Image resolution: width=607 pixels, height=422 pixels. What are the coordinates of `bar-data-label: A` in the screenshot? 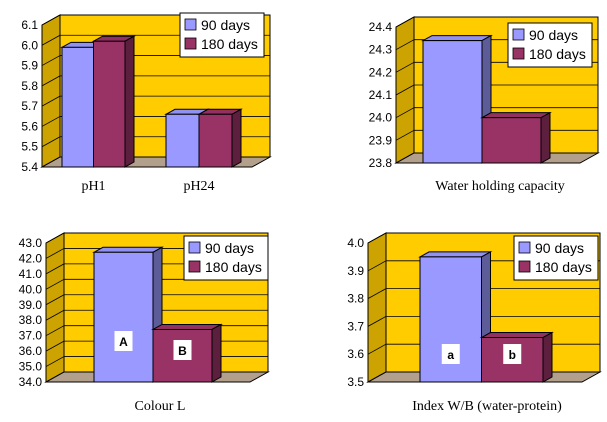 It's located at (123, 342).